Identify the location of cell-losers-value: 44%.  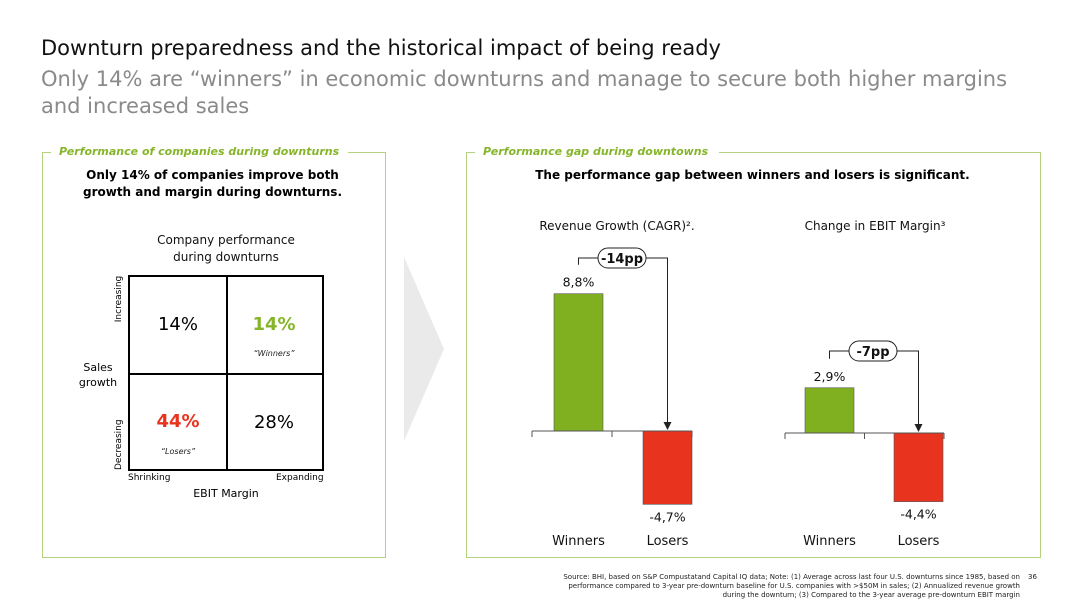
(178, 421).